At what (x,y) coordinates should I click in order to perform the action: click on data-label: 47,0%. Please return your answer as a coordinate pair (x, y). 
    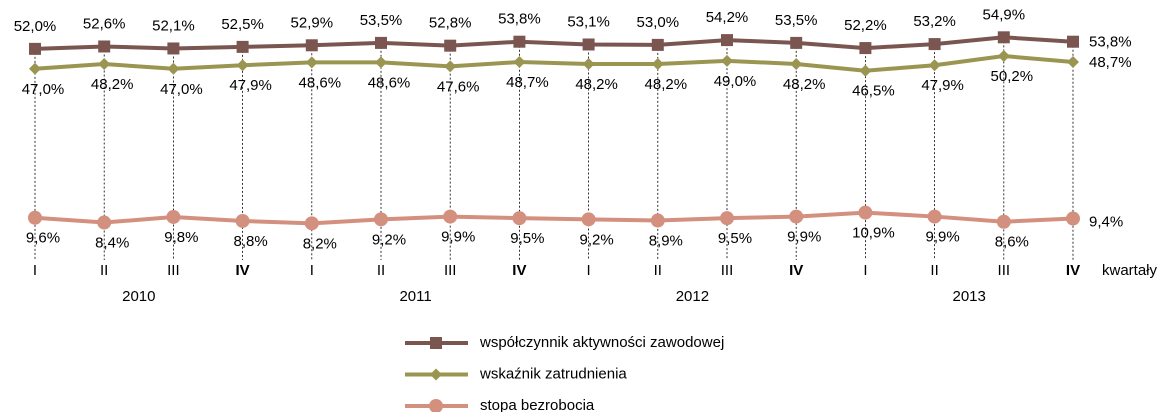
    Looking at the image, I should click on (43, 89).